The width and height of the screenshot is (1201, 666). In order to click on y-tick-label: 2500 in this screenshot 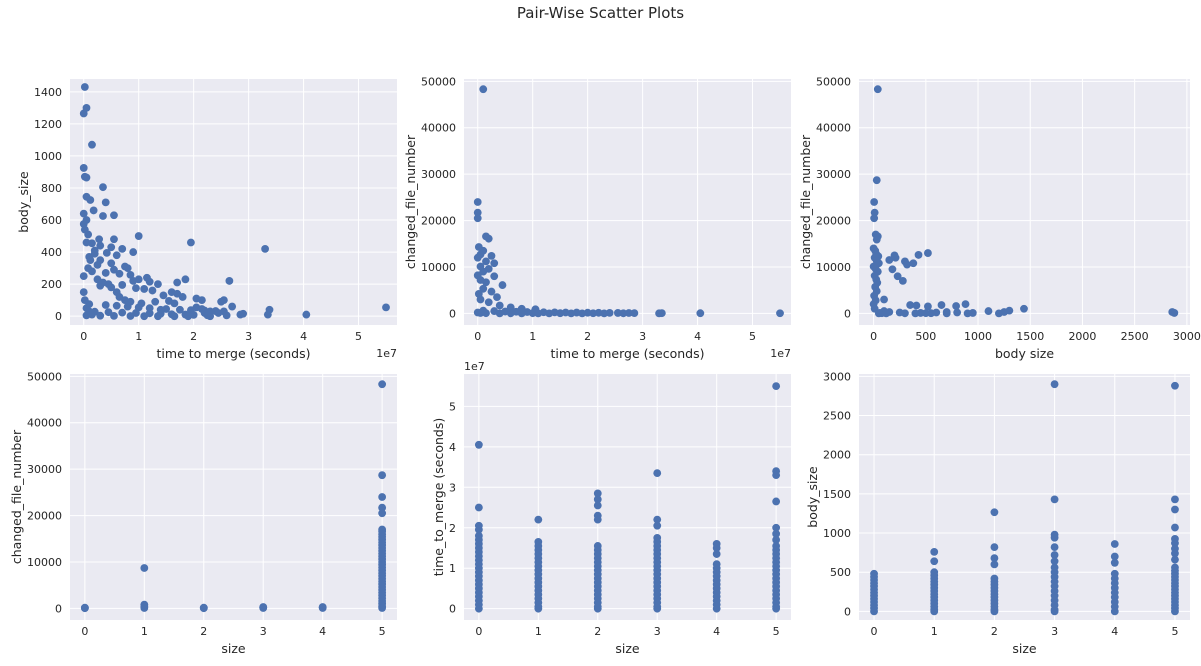, I will do `click(837, 416)`.